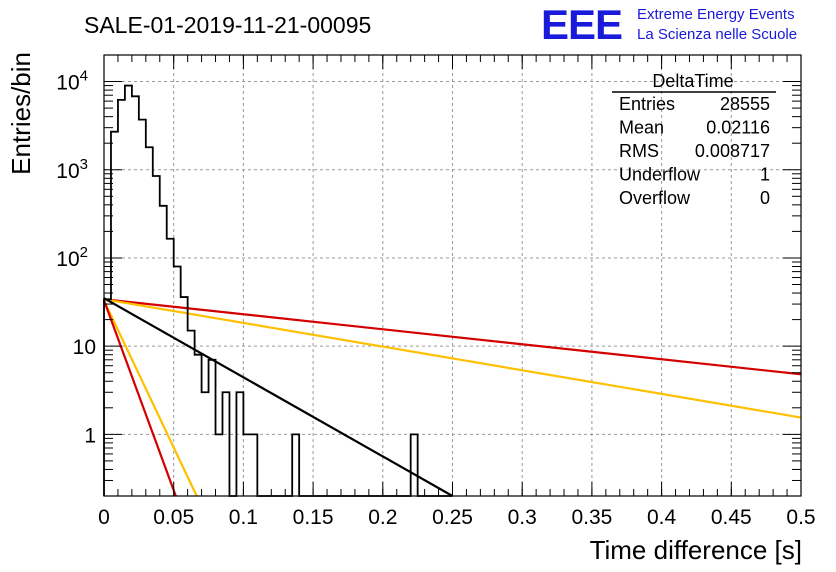 The image size is (836, 572). What do you see at coordinates (581, 24) in the screenshot?
I see `eee-logo-text: EEE` at bounding box center [581, 24].